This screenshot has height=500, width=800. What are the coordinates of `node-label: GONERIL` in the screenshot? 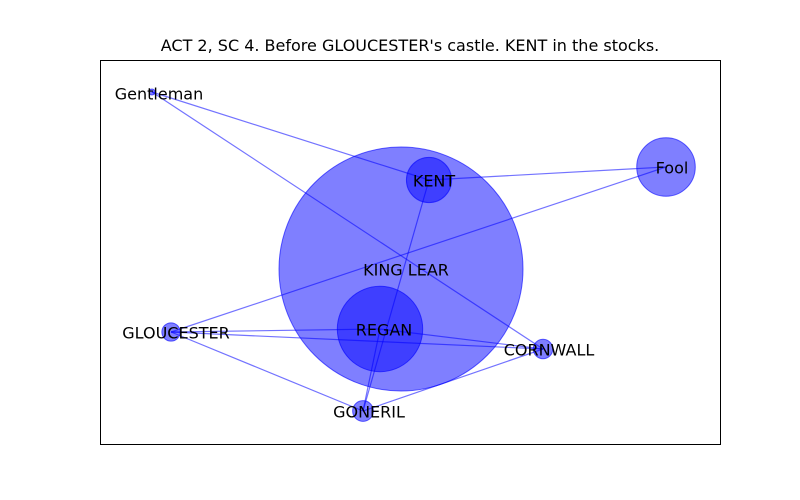 It's located at (369, 412).